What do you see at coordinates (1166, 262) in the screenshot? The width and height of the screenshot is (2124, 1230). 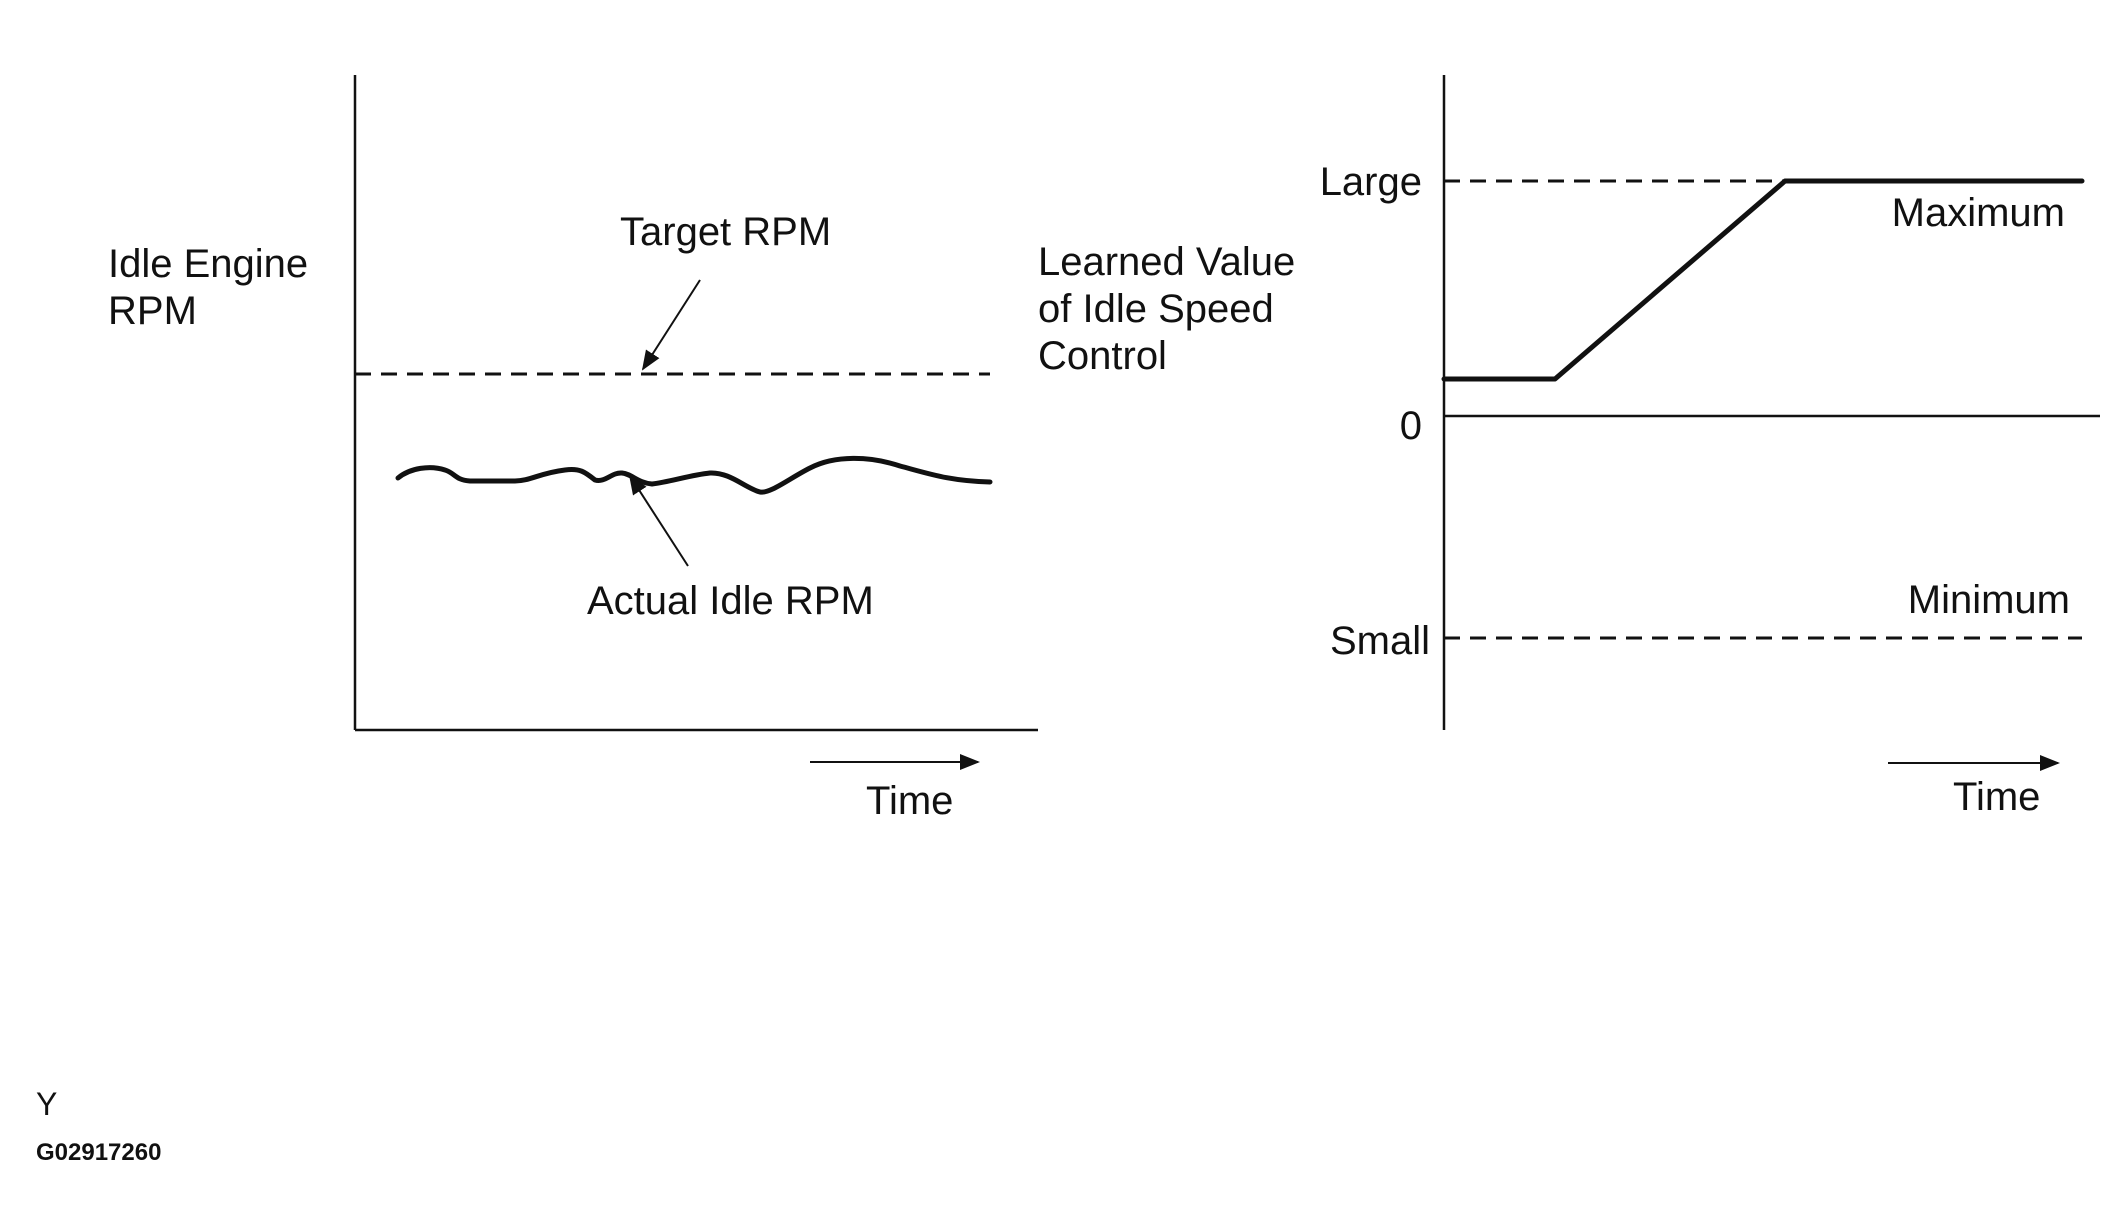 I see `right-y-title-line1: Learned Value` at bounding box center [1166, 262].